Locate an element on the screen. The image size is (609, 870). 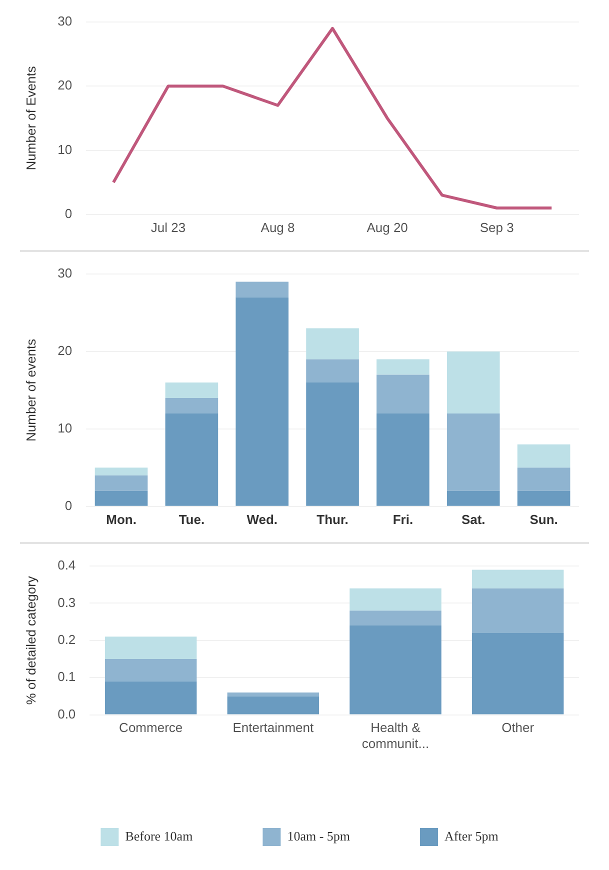
x-tick-label: Entertainment is located at coordinates (273, 728).